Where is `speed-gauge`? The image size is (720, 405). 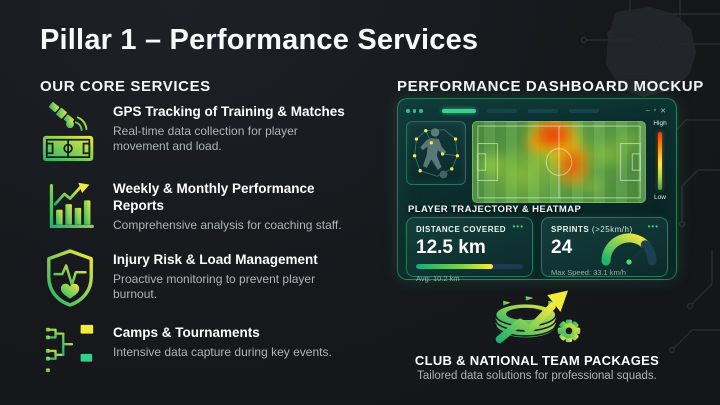
speed-gauge is located at coordinates (629, 250).